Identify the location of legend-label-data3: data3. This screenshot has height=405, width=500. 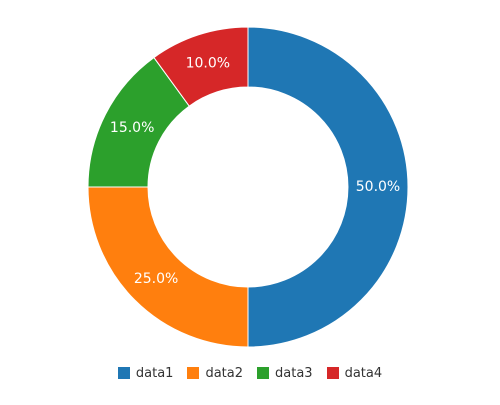
(294, 373).